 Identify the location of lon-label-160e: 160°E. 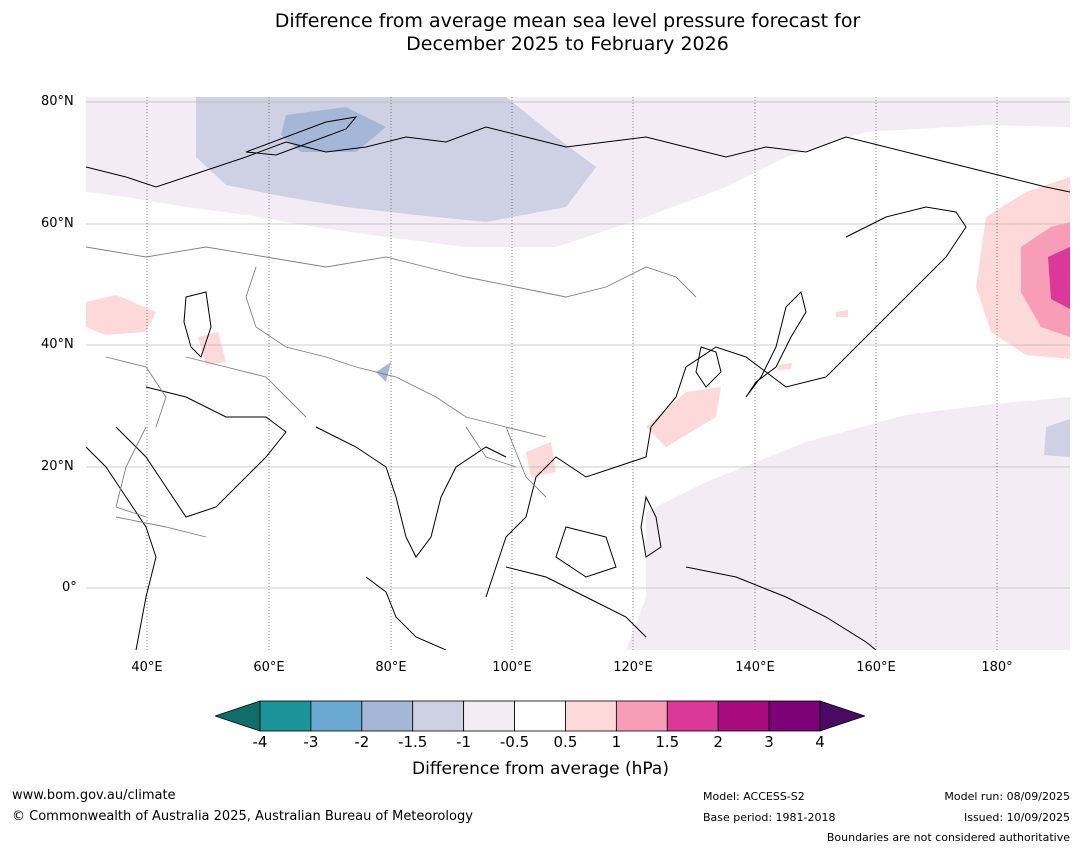
(876, 667).